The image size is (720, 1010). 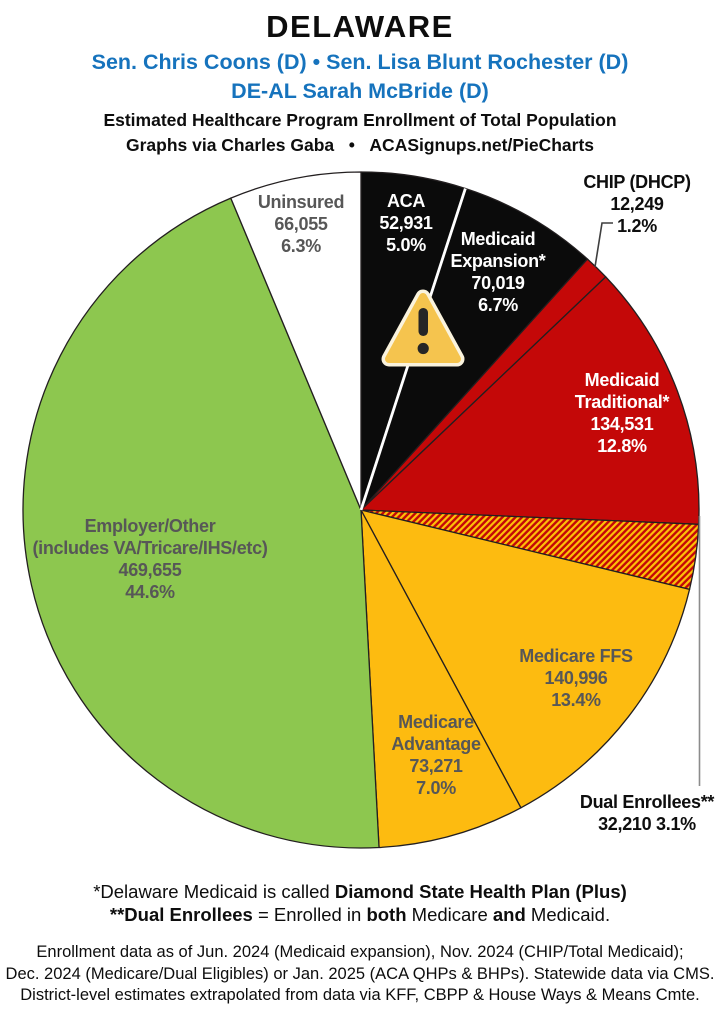 What do you see at coordinates (441, 679) in the screenshot?
I see `pie-slice-medicare-advantage` at bounding box center [441, 679].